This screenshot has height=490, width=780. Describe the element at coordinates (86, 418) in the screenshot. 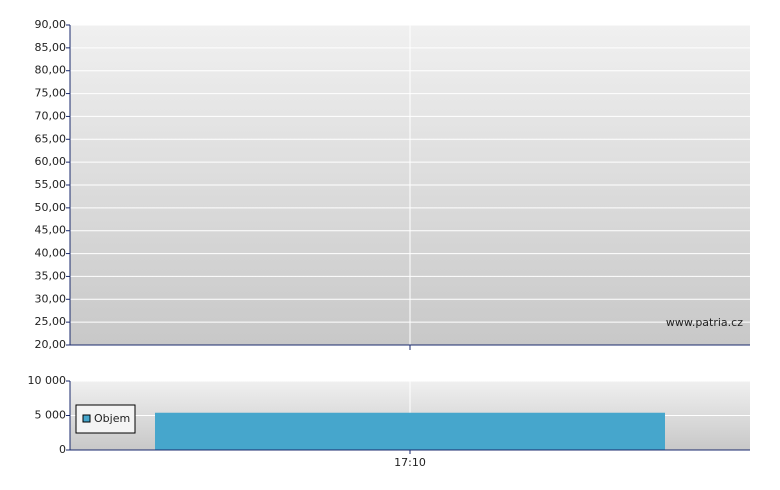

I see `legend-swatch` at that location.